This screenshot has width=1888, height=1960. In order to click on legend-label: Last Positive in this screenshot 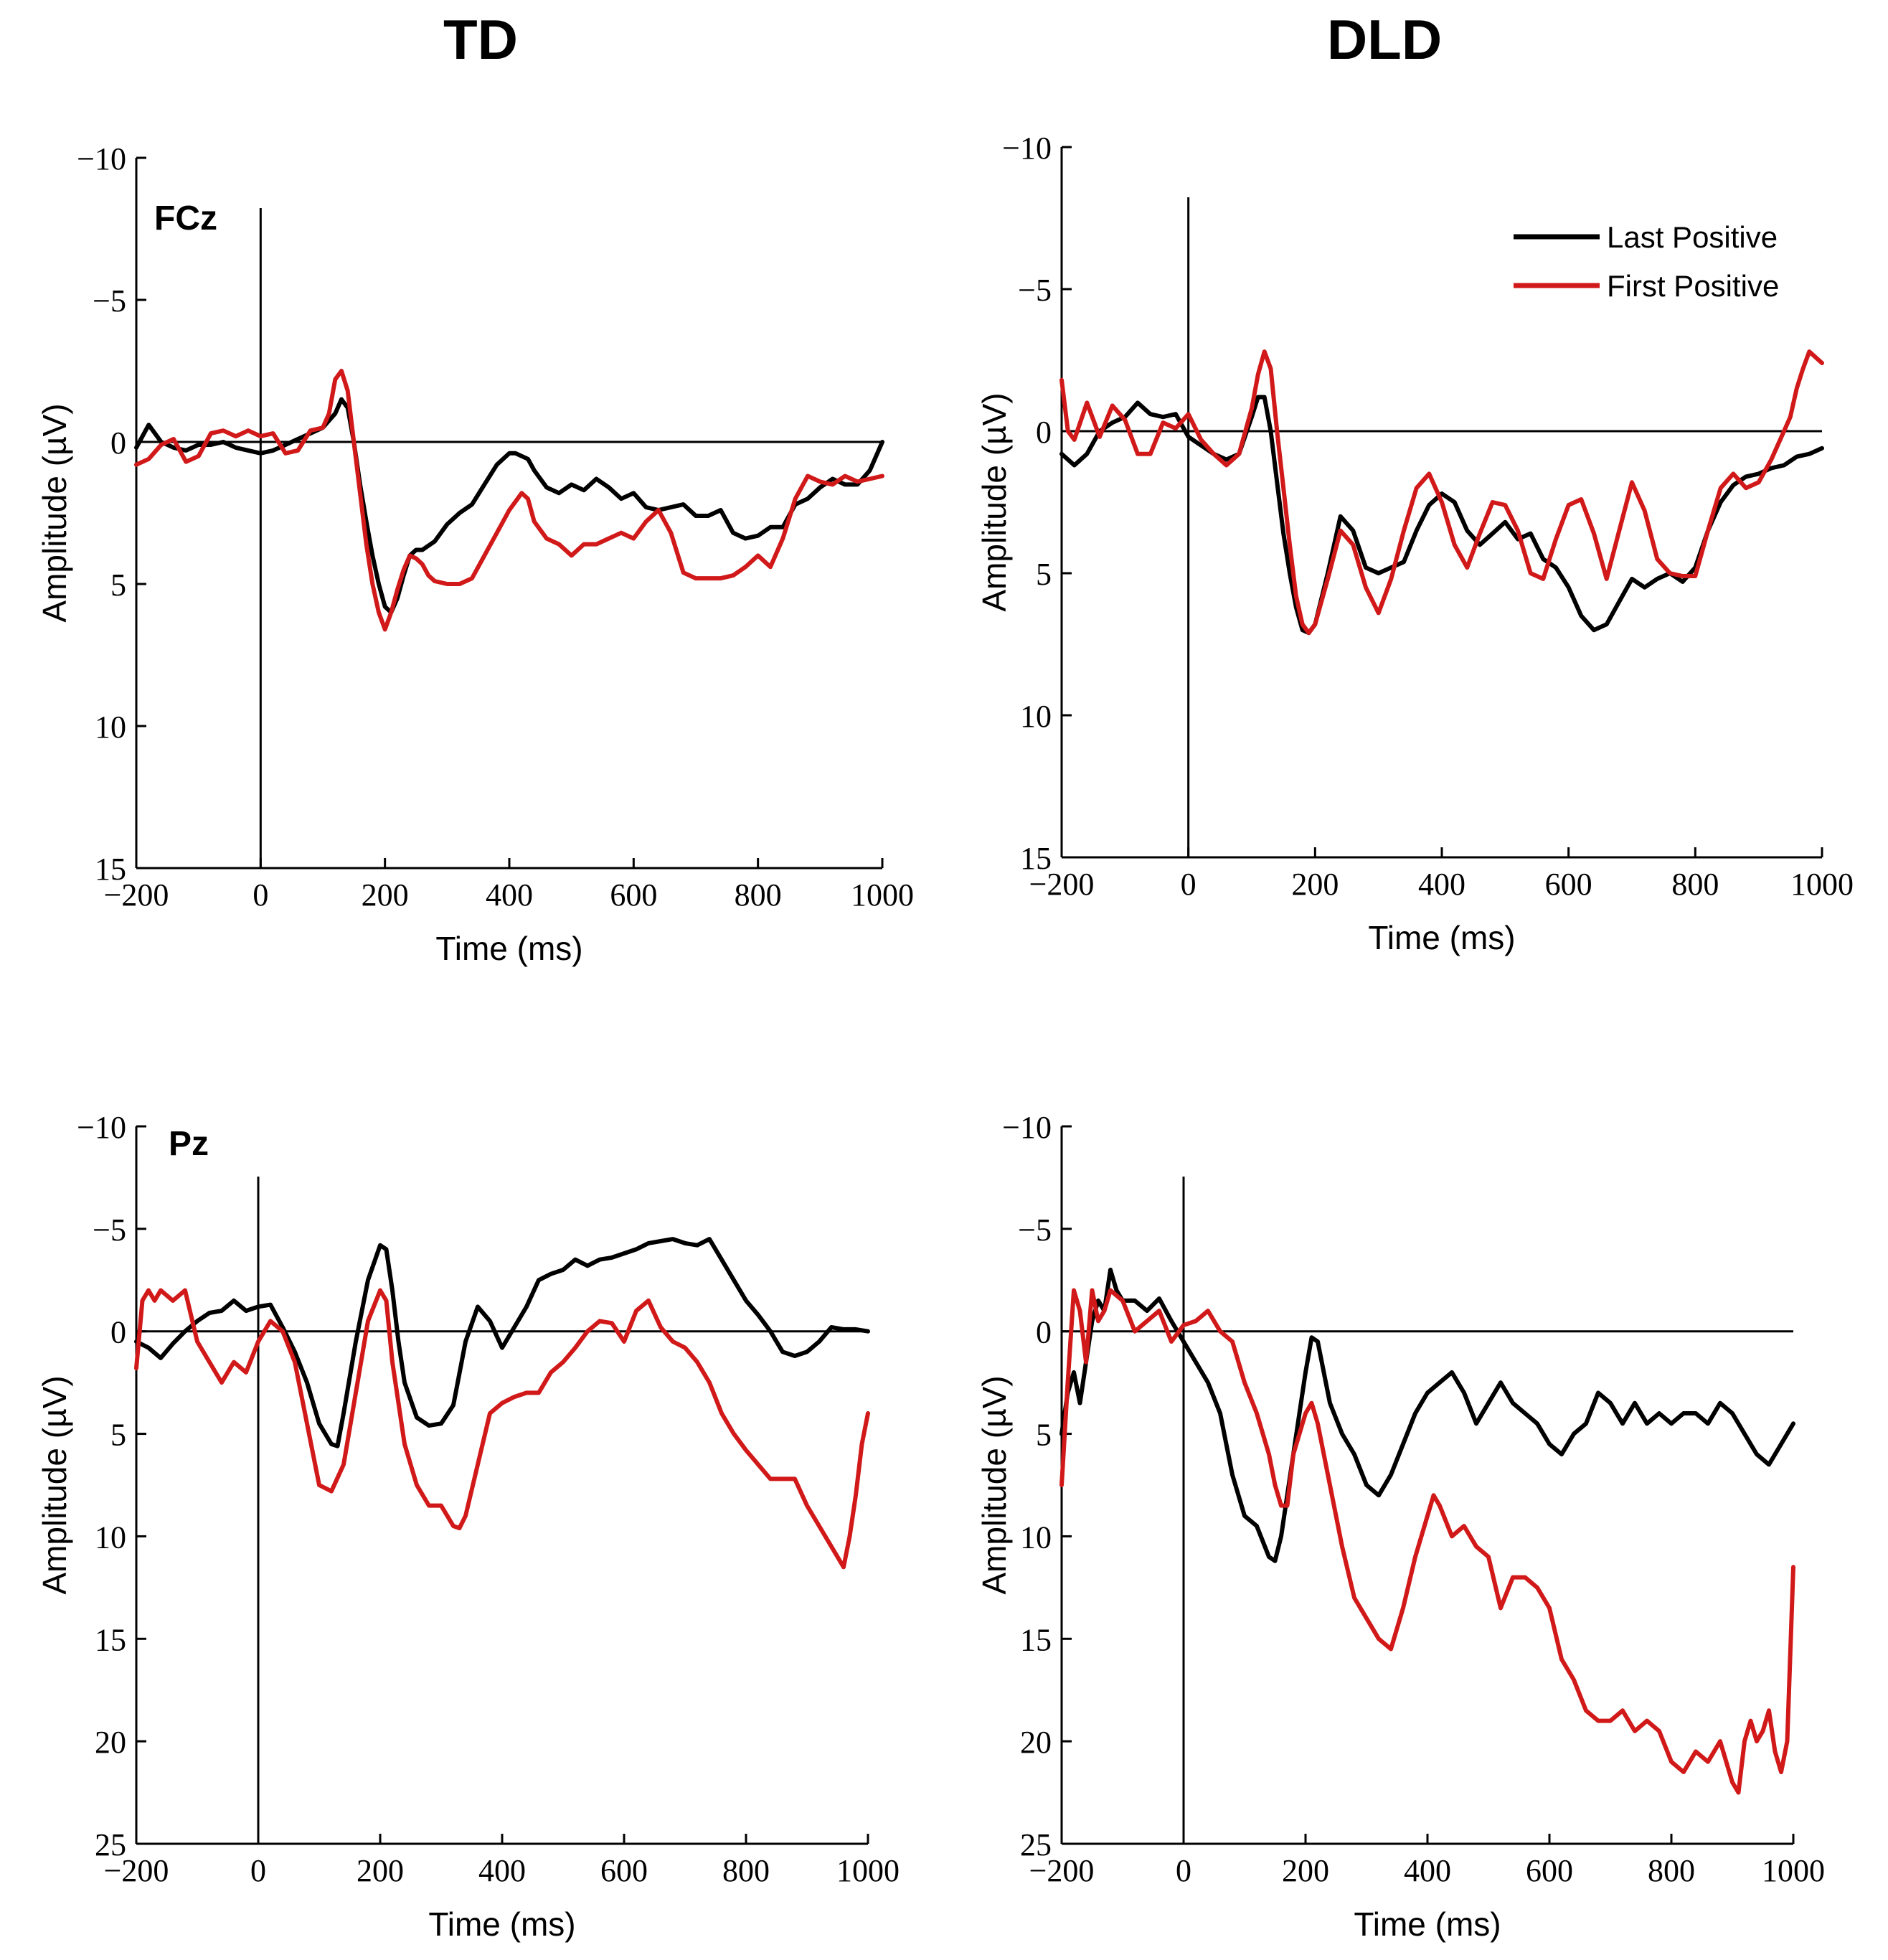, I will do `click(1692, 237)`.